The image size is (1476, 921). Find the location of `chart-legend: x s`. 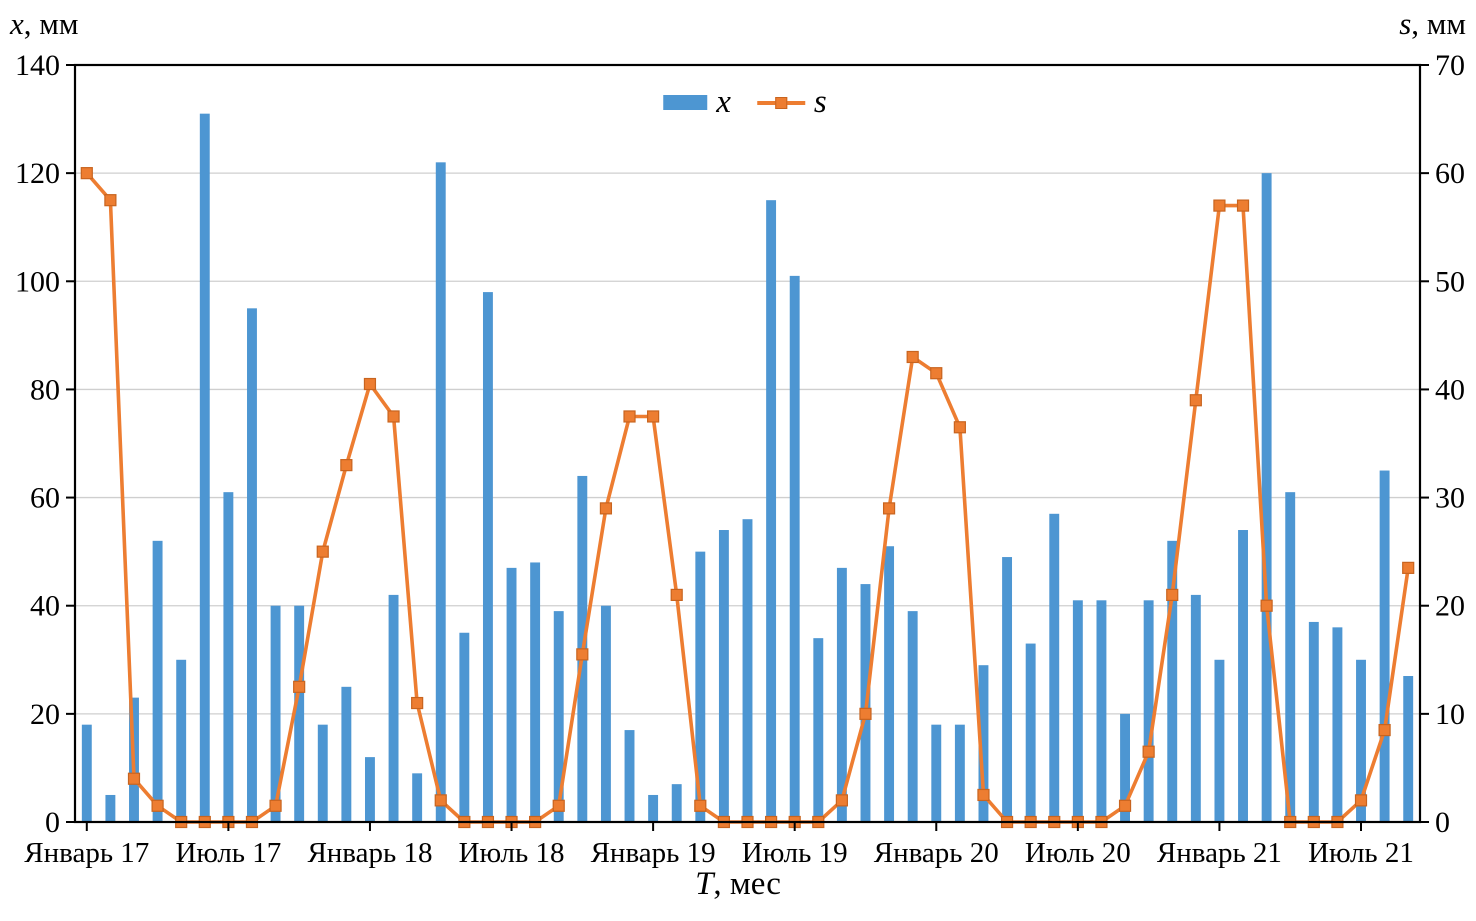

chart-legend: x s is located at coordinates (745, 102).